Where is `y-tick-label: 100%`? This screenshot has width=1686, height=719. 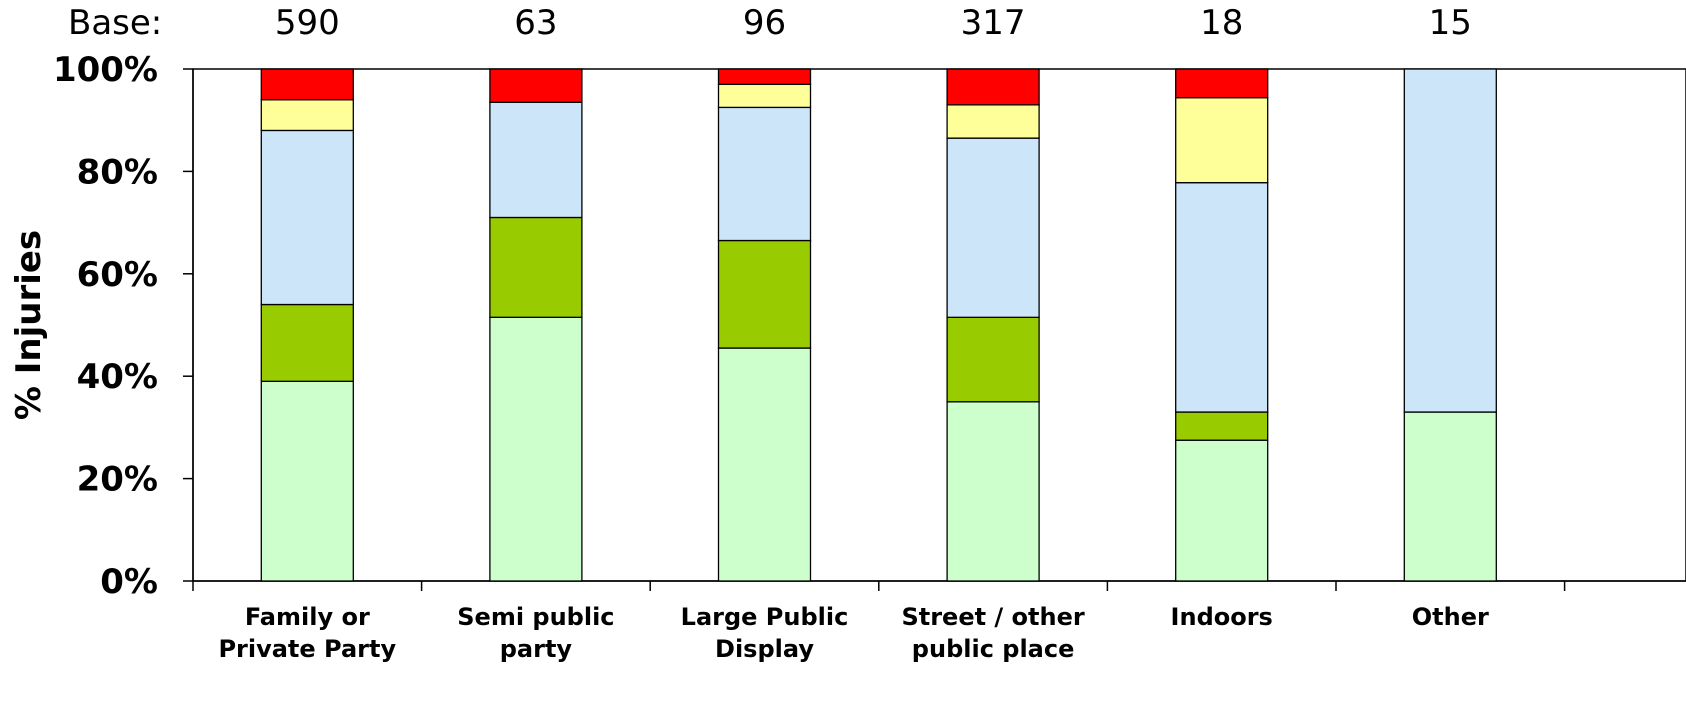
y-tick-label: 100% is located at coordinates (105, 70).